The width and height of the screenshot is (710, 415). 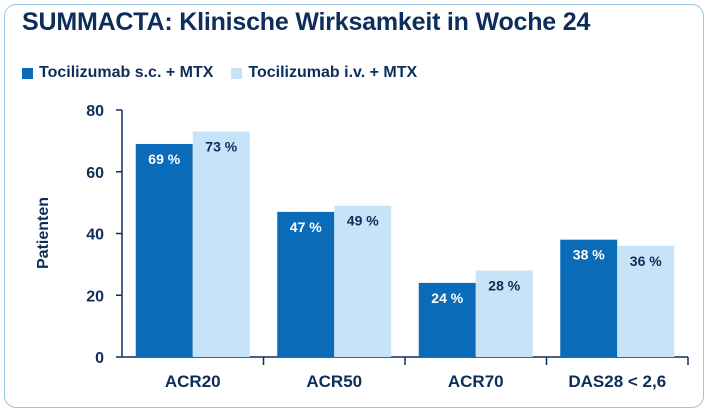 What do you see at coordinates (95, 296) in the screenshot?
I see `y-tick-label: 20` at bounding box center [95, 296].